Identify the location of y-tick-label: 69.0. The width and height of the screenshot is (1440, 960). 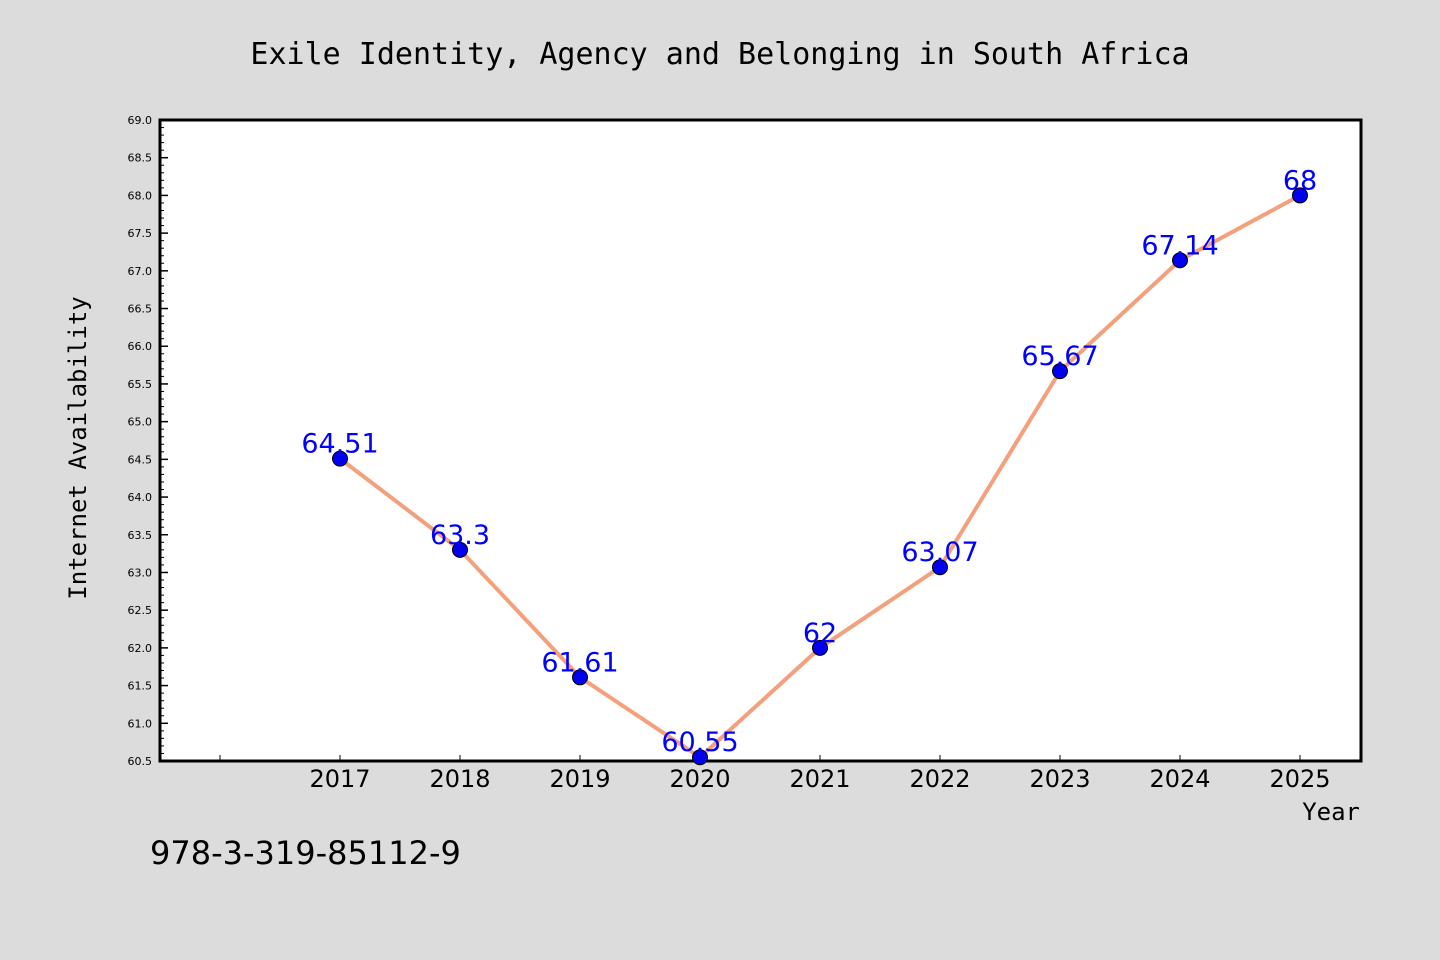
(140, 120).